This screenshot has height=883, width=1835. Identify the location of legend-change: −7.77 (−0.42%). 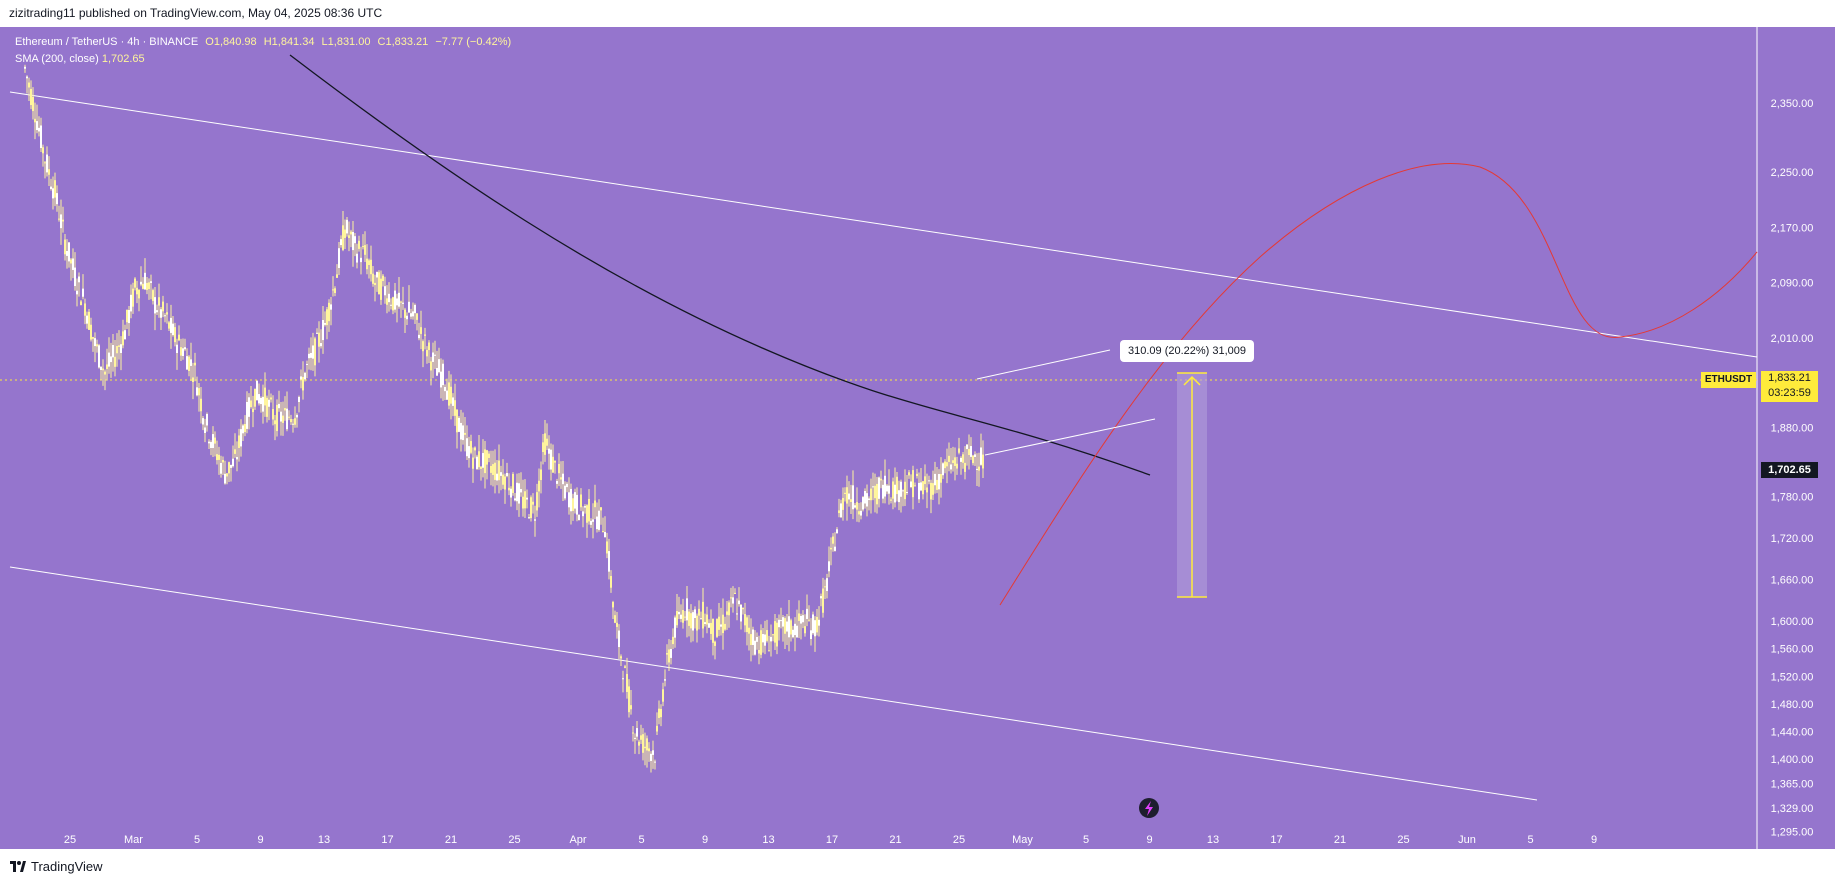
(473, 42).